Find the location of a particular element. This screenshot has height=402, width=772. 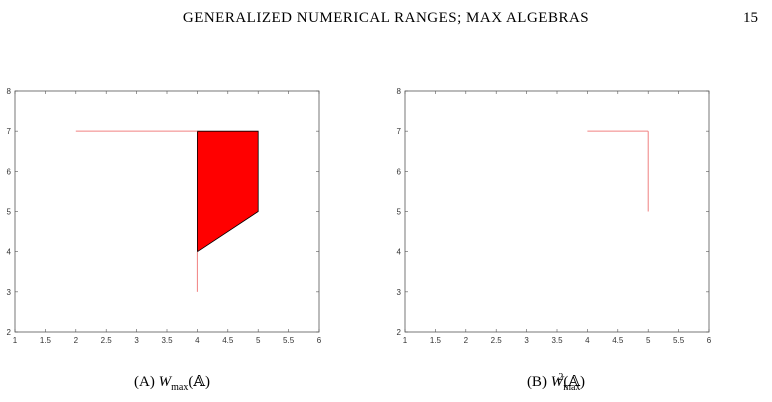

chart-a-region is located at coordinates (227, 191).